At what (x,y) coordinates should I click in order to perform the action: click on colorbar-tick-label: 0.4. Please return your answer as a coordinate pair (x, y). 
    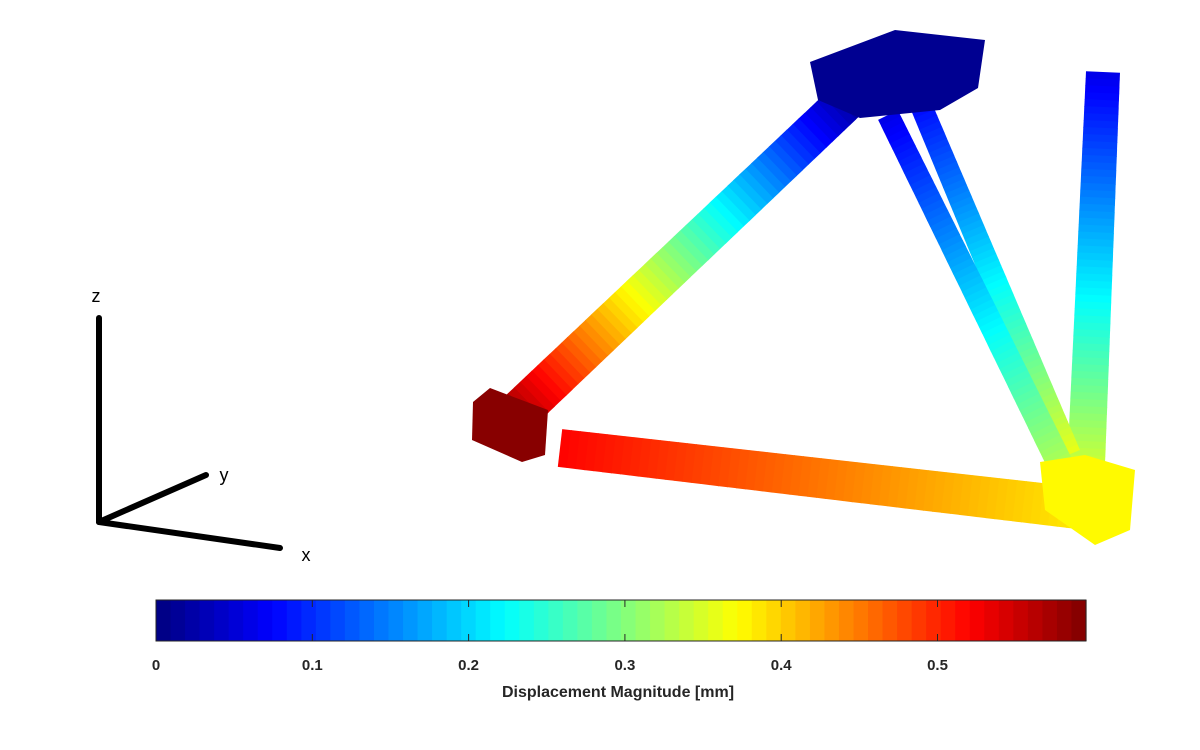
    Looking at the image, I should click on (782, 665).